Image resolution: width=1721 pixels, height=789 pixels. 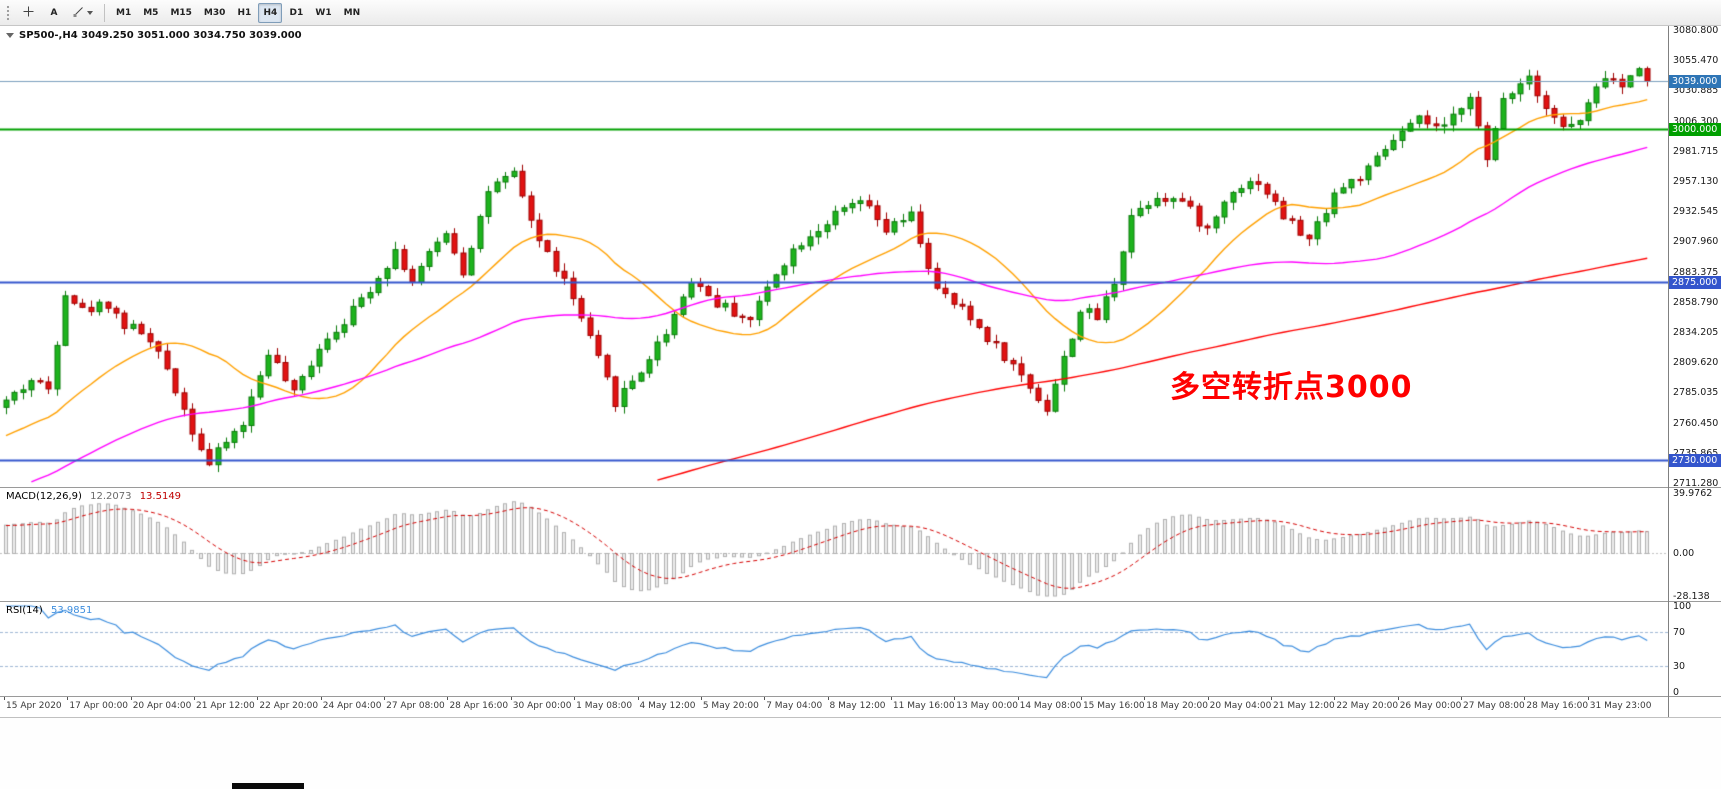 I want to click on price-axis-label: 2809.620, so click(x=1696, y=363).